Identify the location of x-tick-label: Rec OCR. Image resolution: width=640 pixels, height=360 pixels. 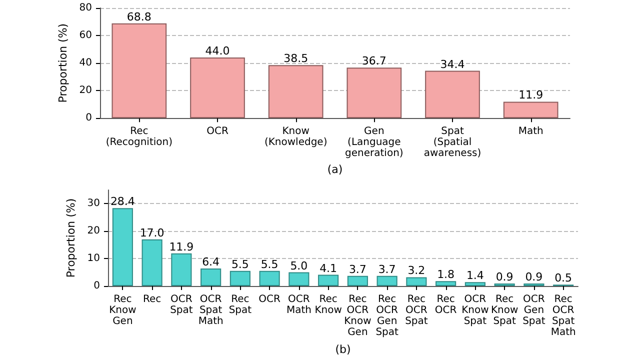
(445, 305).